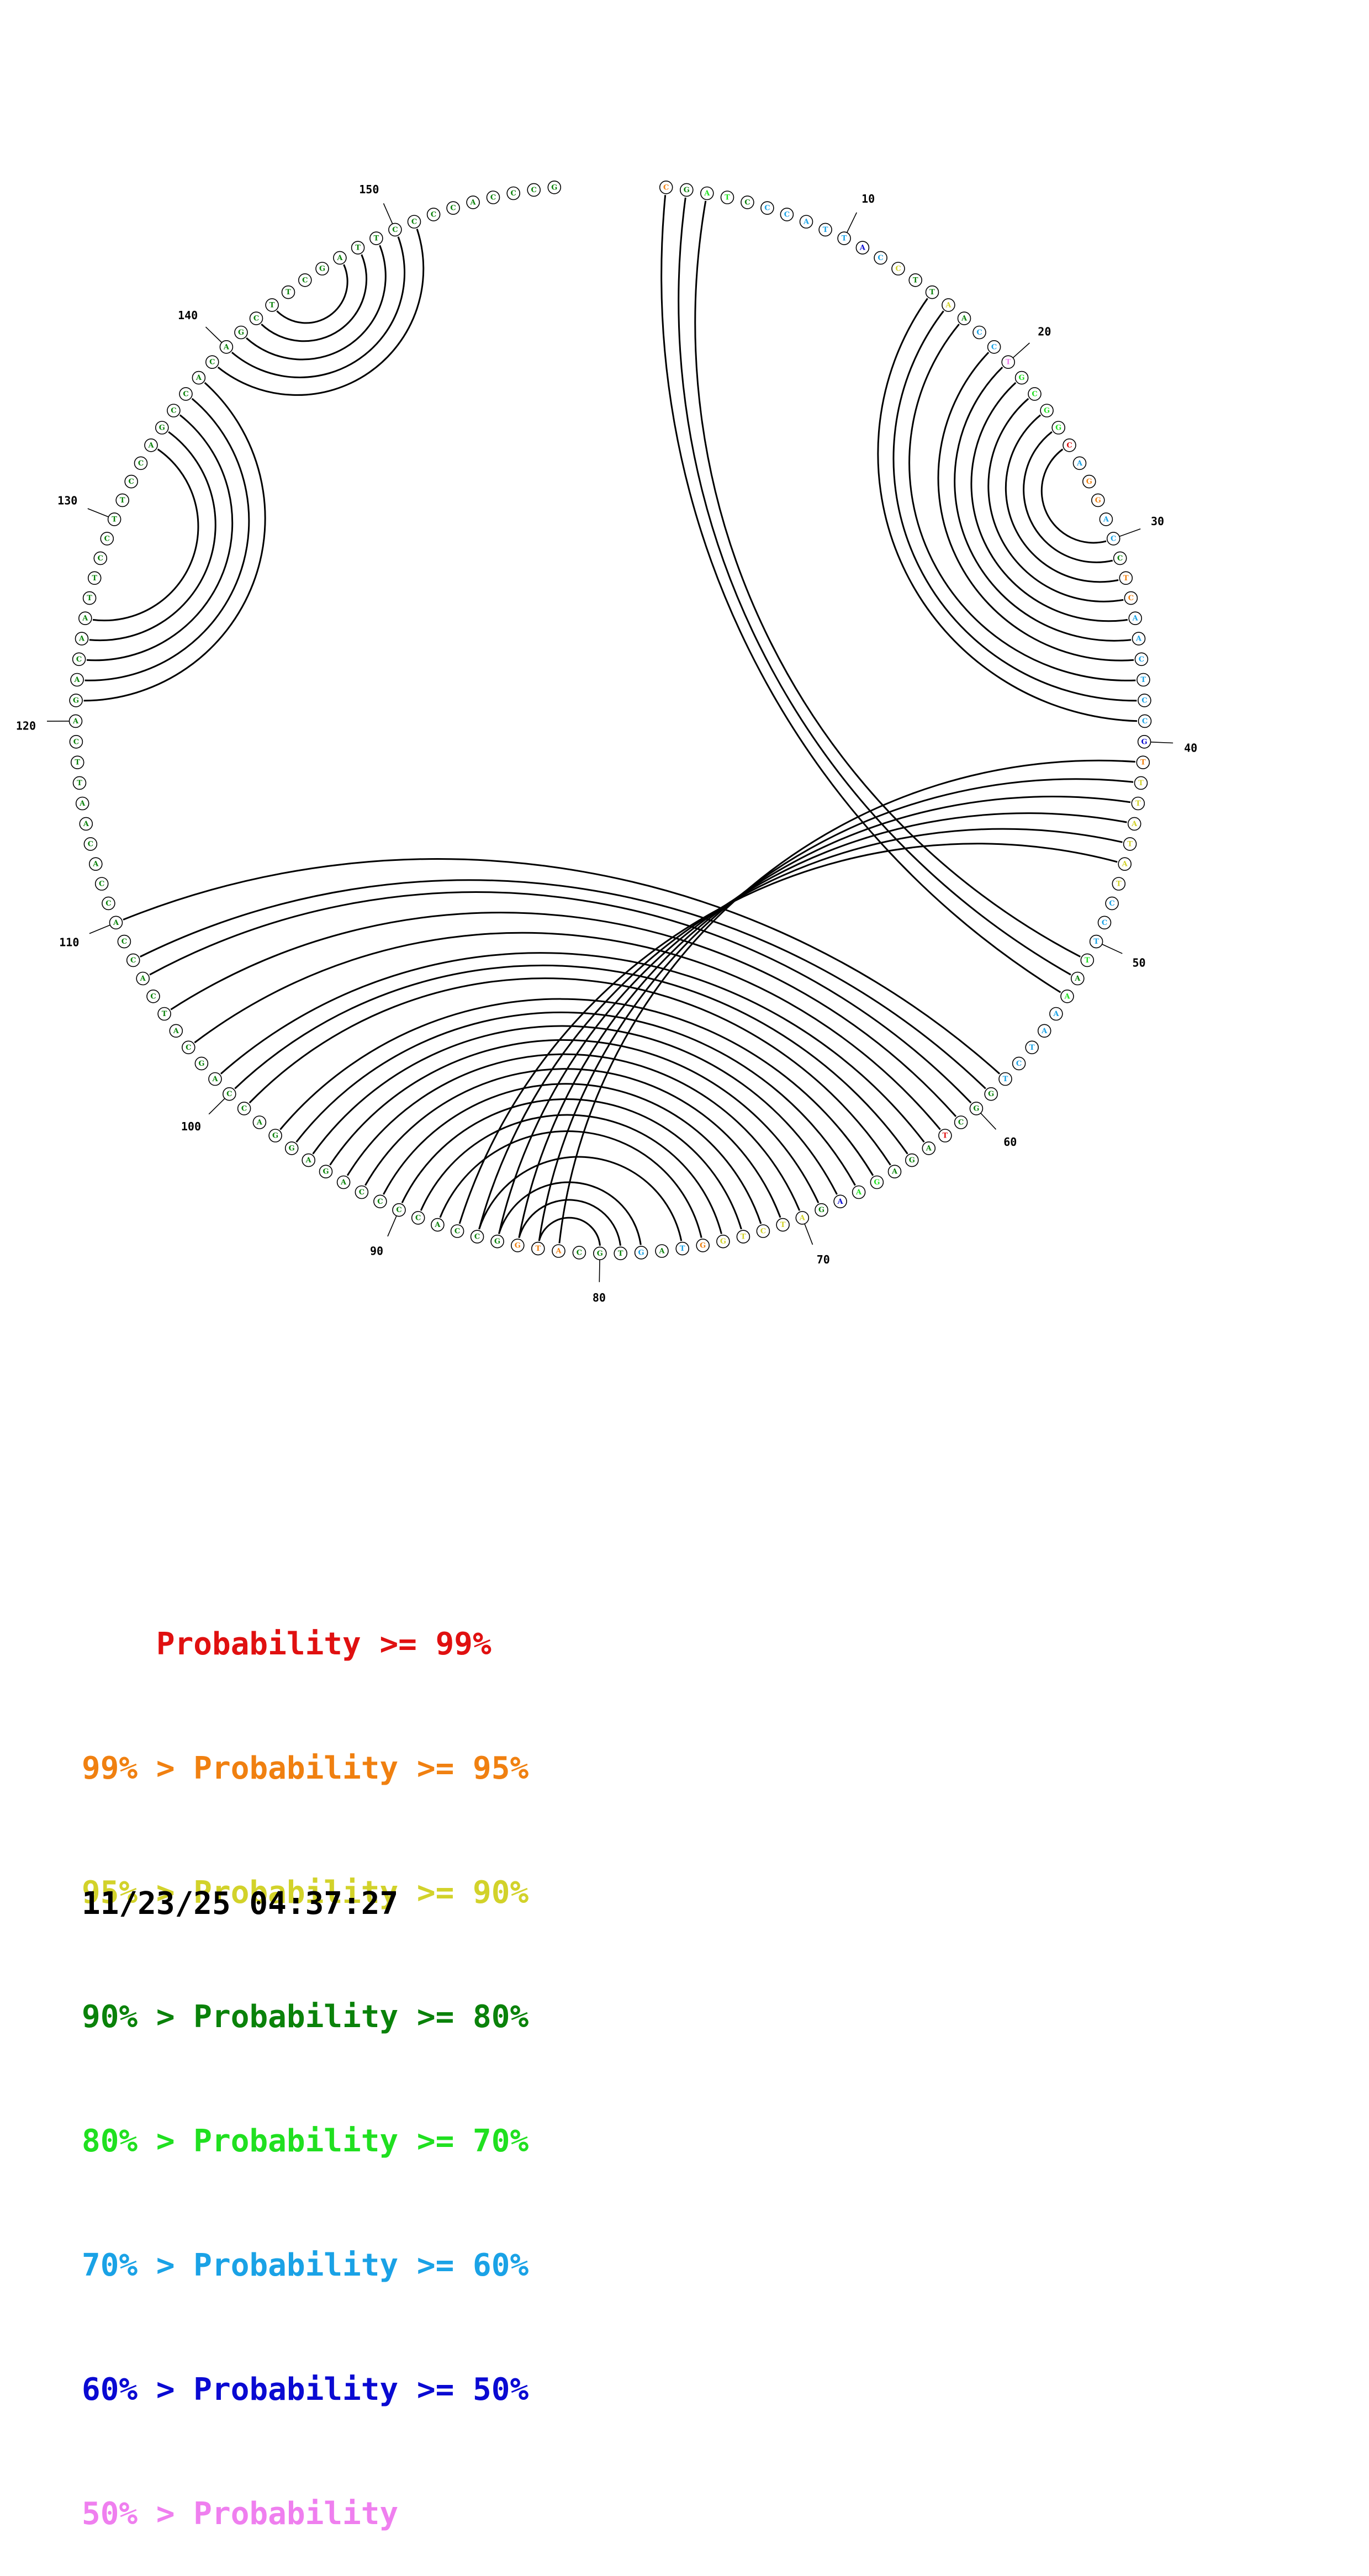 Image resolution: width=1369 pixels, height=2576 pixels. Describe the element at coordinates (1044, 331) in the screenshot. I see `tick-label: 20` at that location.